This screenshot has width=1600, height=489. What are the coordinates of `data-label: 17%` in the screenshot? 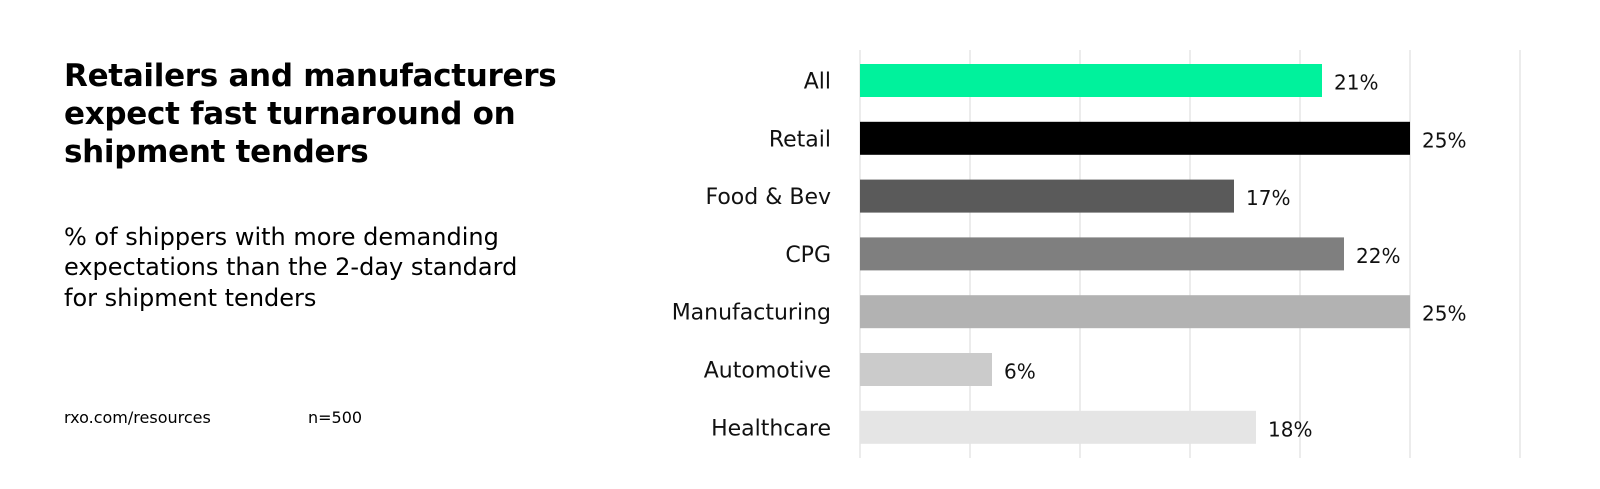 It's located at (1268, 198).